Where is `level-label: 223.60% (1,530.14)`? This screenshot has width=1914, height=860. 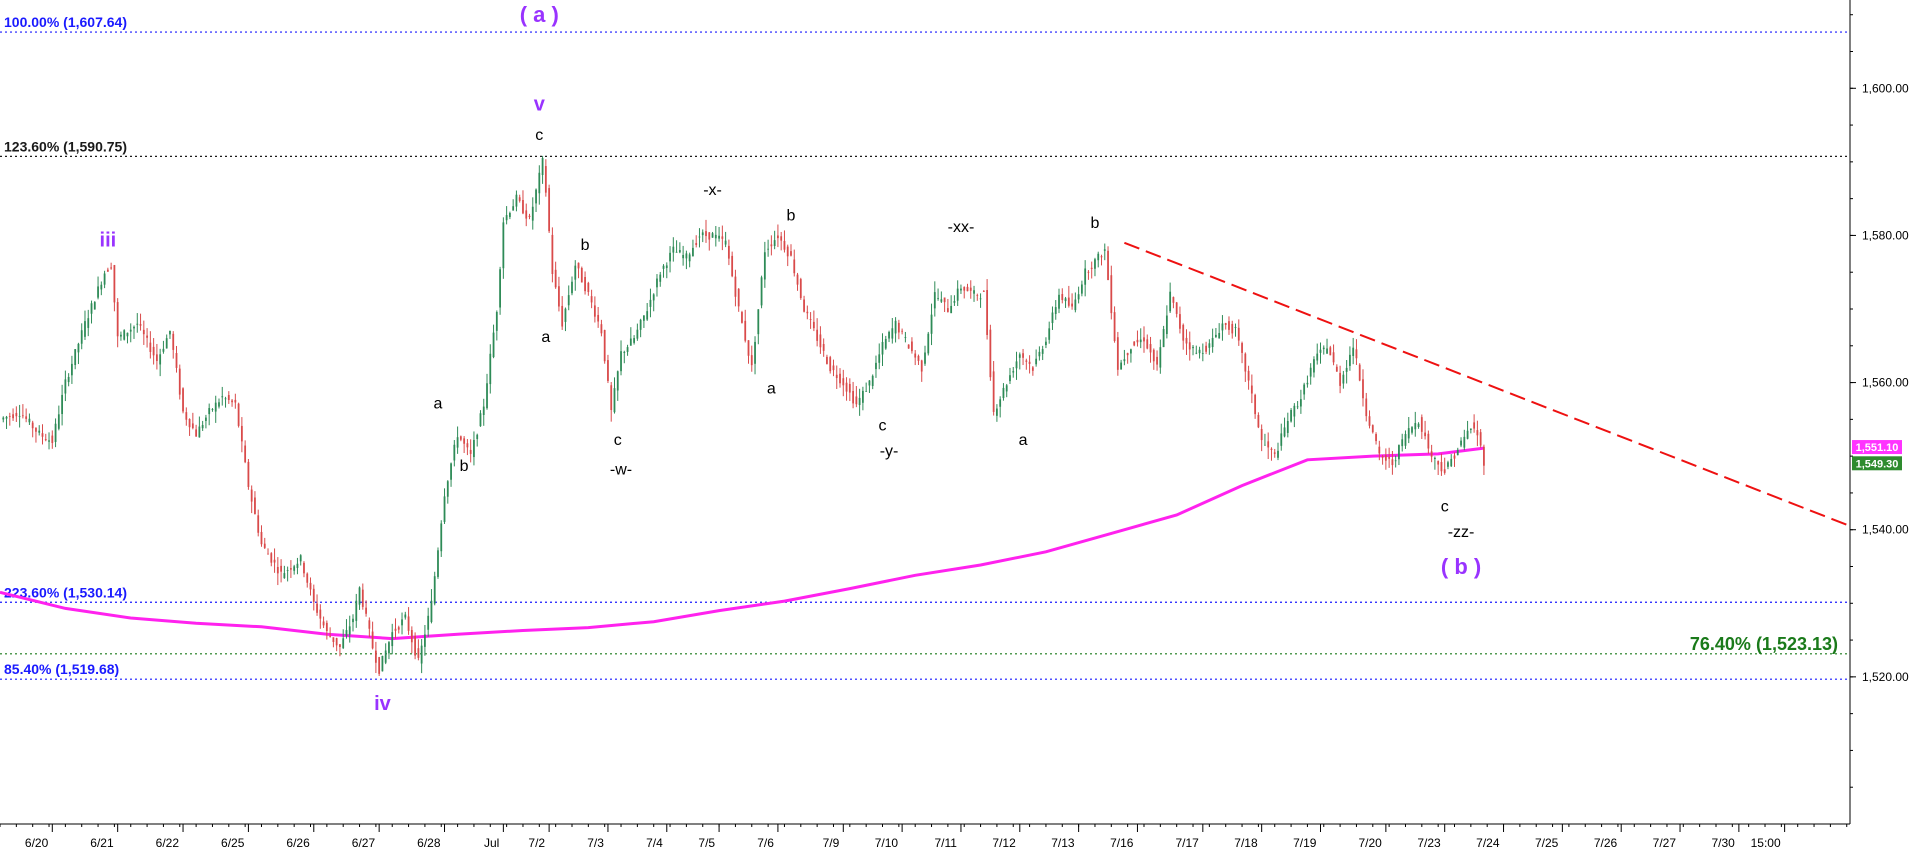 level-label: 223.60% (1,530.14) is located at coordinates (65, 592).